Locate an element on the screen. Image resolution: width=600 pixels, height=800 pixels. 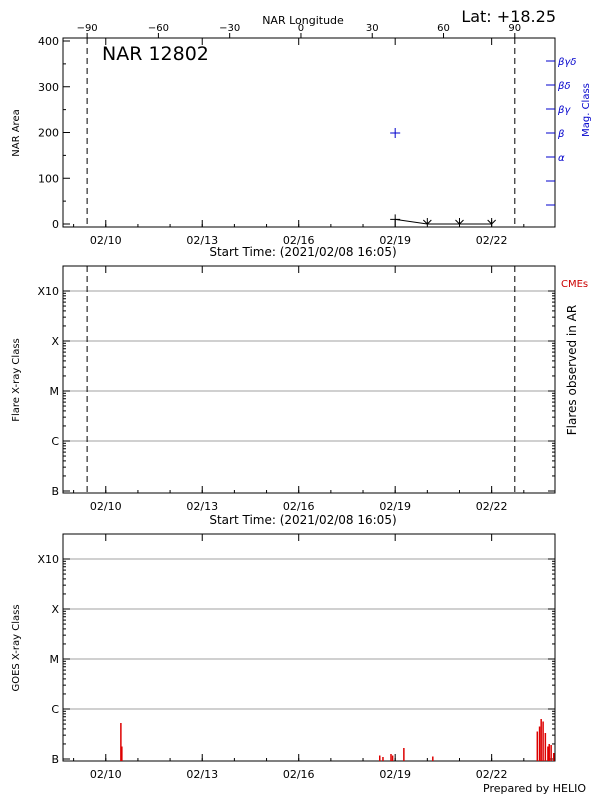
panel2-y2label: Flares observed in AR is located at coordinates (572, 370).